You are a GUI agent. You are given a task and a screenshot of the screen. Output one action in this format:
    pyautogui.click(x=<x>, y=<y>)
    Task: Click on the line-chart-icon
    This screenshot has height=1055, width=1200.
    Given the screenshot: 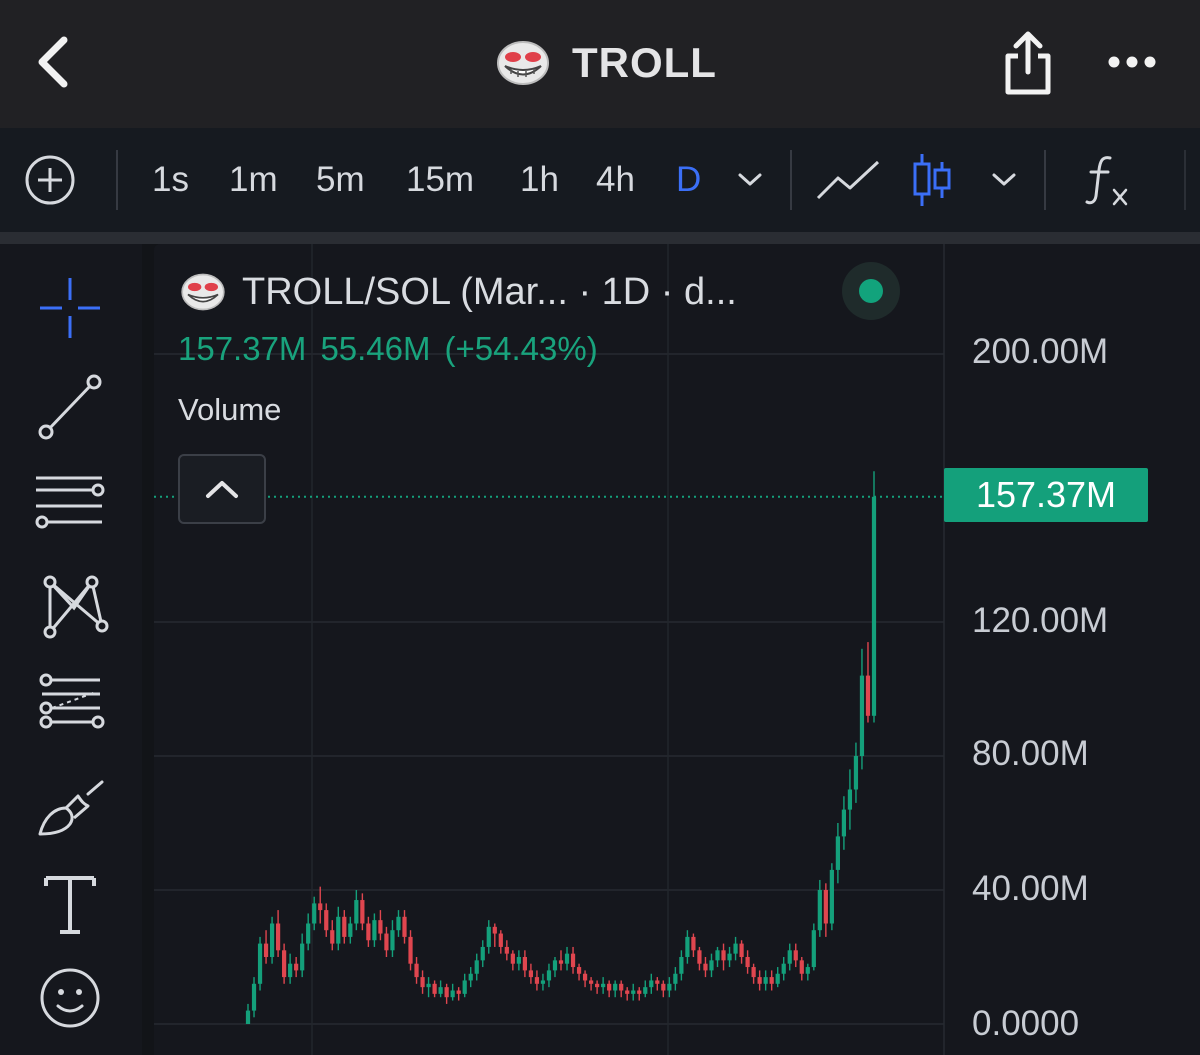 What is the action you would take?
    pyautogui.click(x=848, y=180)
    